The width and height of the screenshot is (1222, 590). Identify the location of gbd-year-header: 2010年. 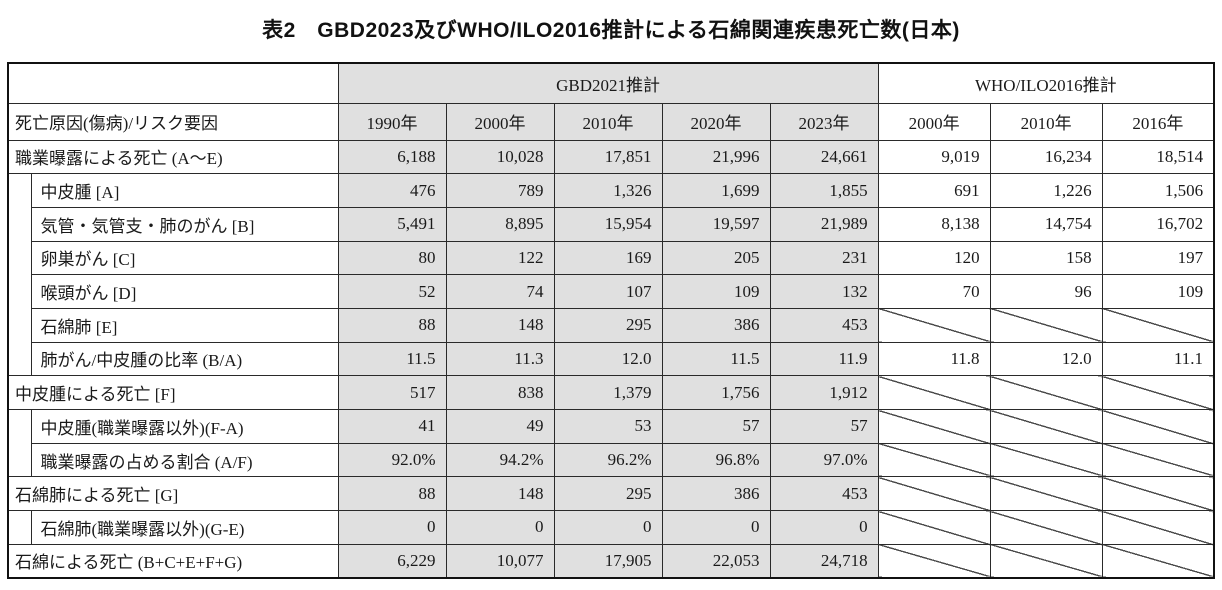
(608, 121).